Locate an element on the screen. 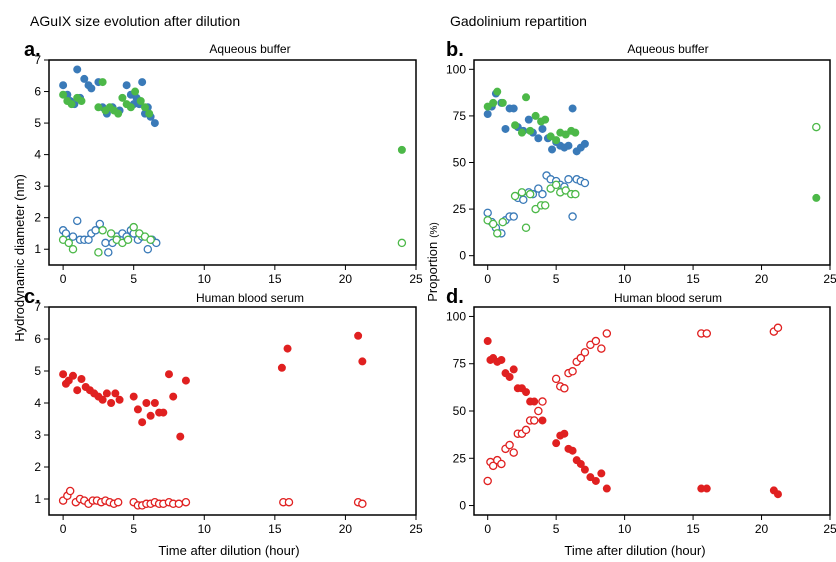 This screenshot has height=562, width=836. right-column-header: Gadolinium repartition is located at coordinates (518, 21).